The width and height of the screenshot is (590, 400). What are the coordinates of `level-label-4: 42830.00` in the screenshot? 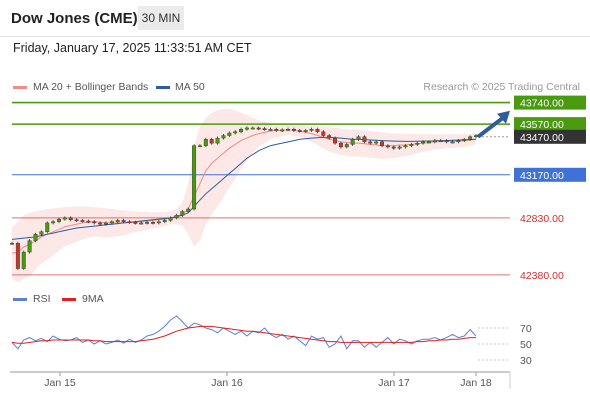 It's located at (542, 219).